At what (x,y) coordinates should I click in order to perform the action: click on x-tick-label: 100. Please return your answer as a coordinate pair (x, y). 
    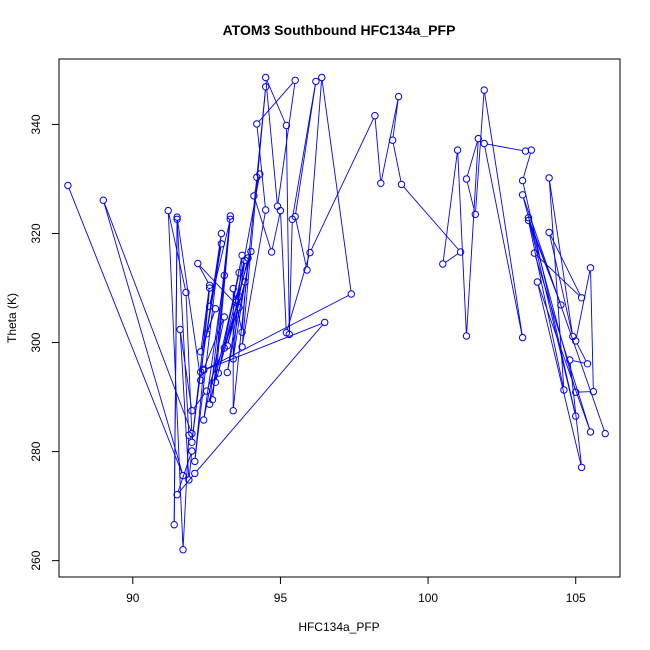
    Looking at the image, I should click on (428, 598).